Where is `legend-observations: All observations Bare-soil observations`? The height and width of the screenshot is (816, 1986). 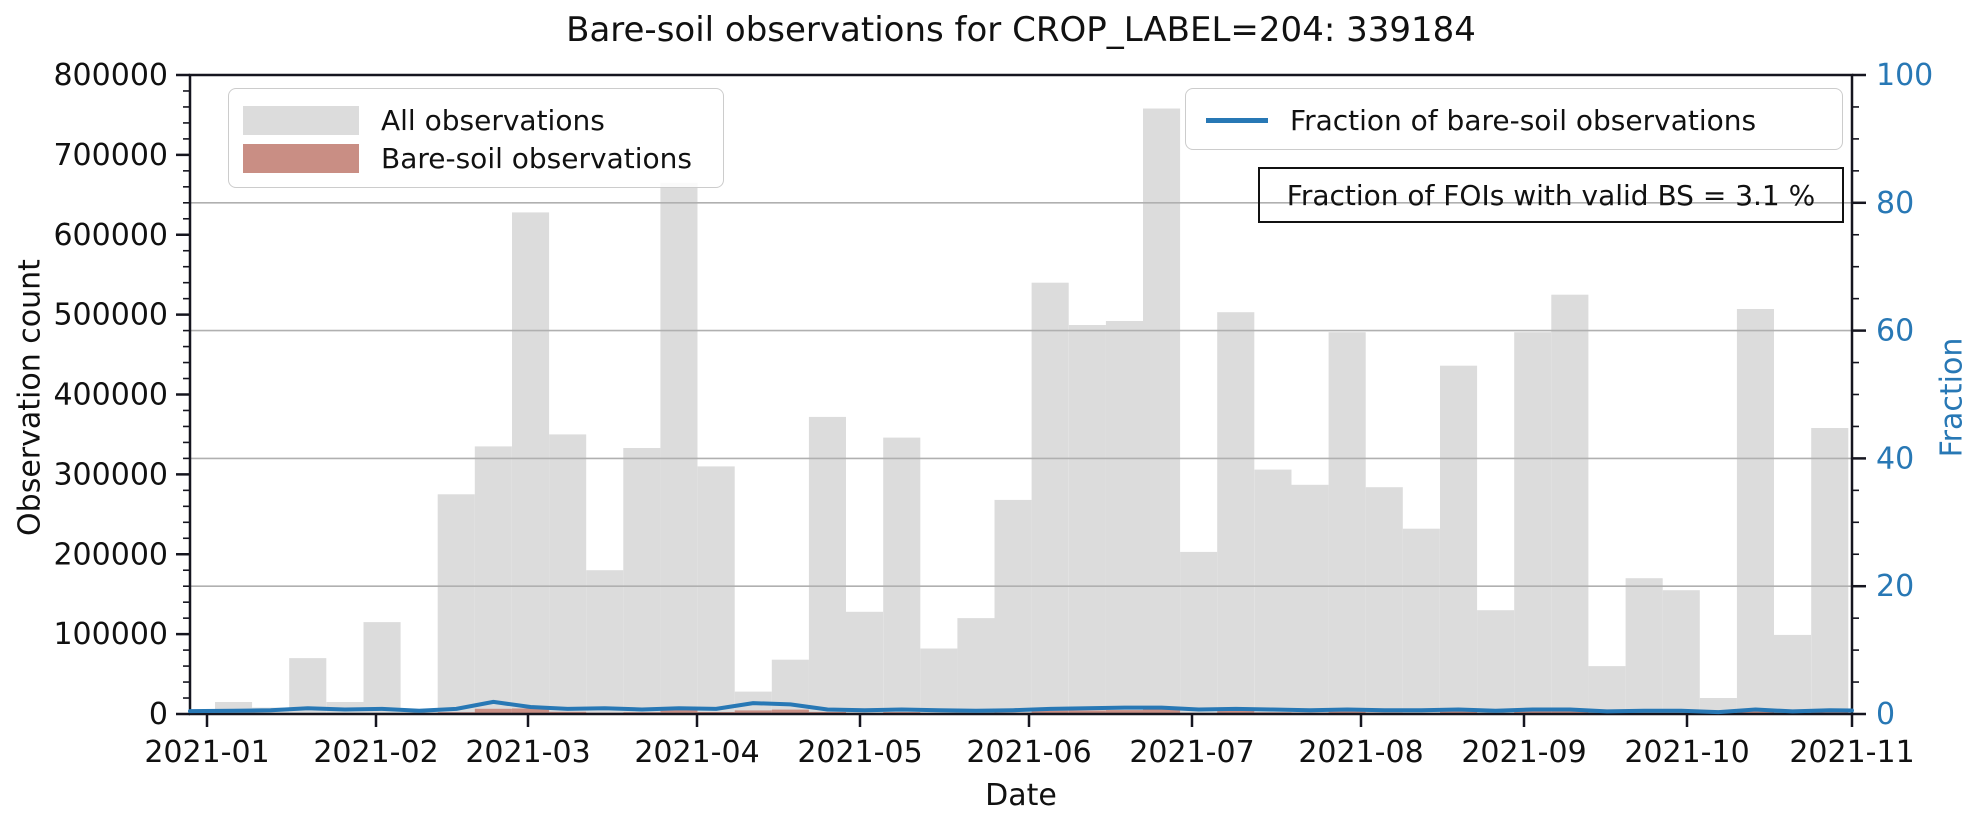 legend-observations: All observations Bare-soil observations is located at coordinates (476, 138).